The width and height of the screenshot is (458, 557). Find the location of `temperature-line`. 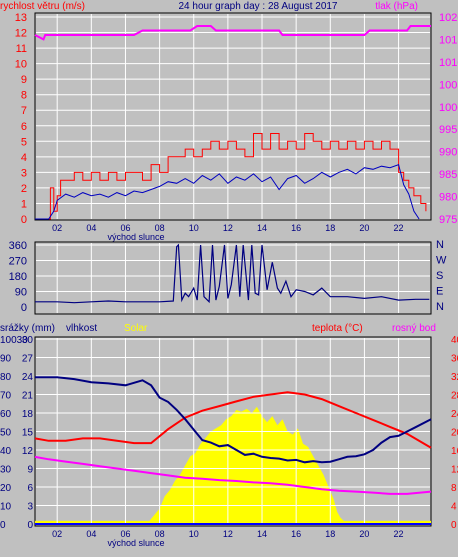

temperature-line is located at coordinates (233, 420).